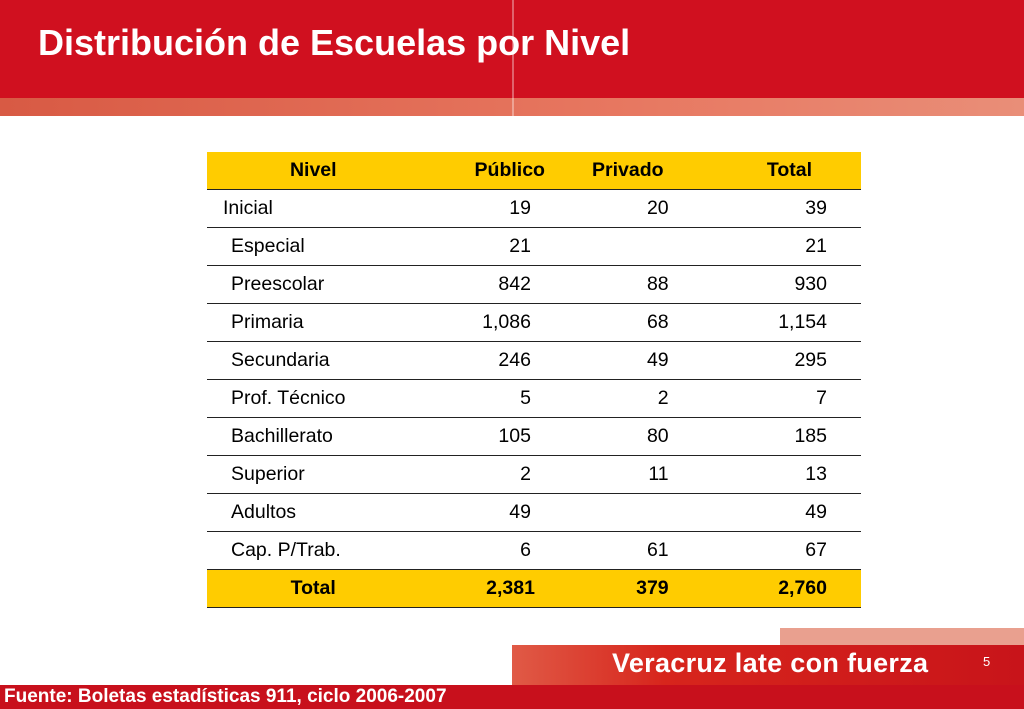  I want to click on cell-total: 13, so click(779, 474).